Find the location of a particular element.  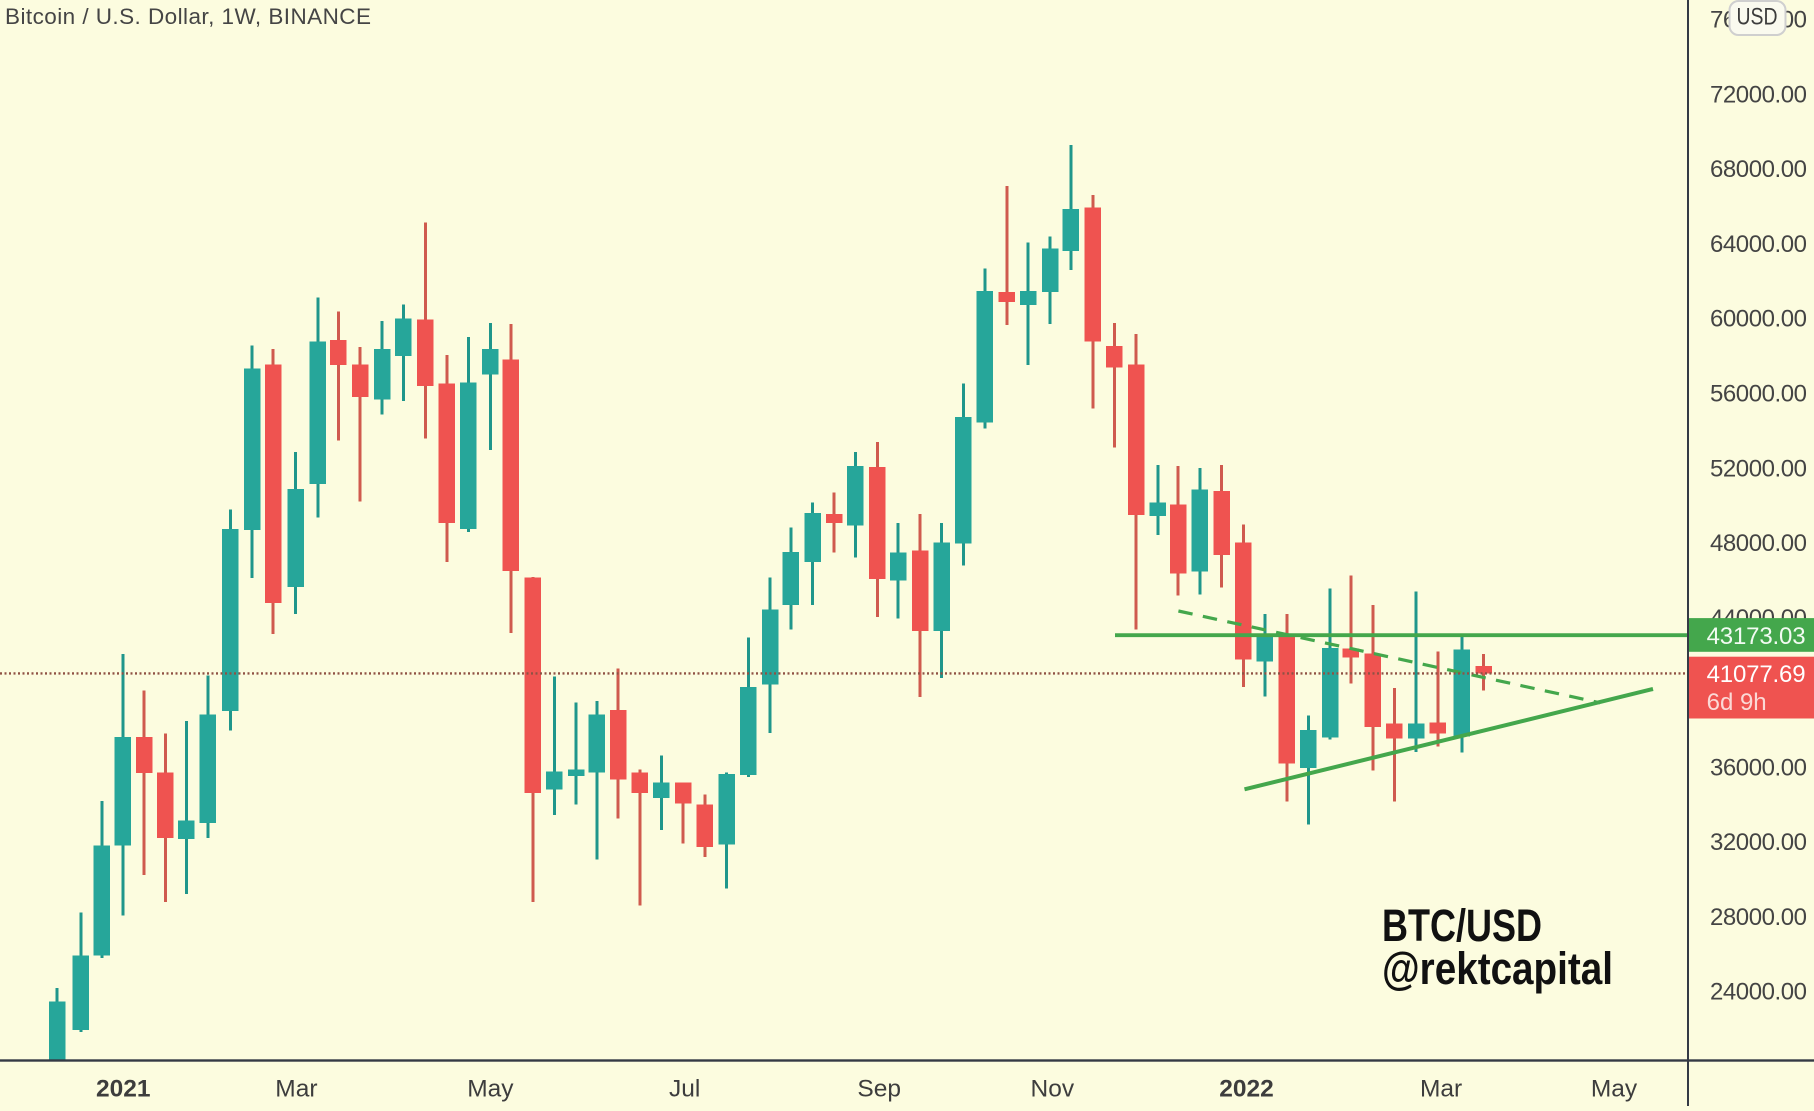

svg-text: 64000.00 is located at coordinates (1758, 244).